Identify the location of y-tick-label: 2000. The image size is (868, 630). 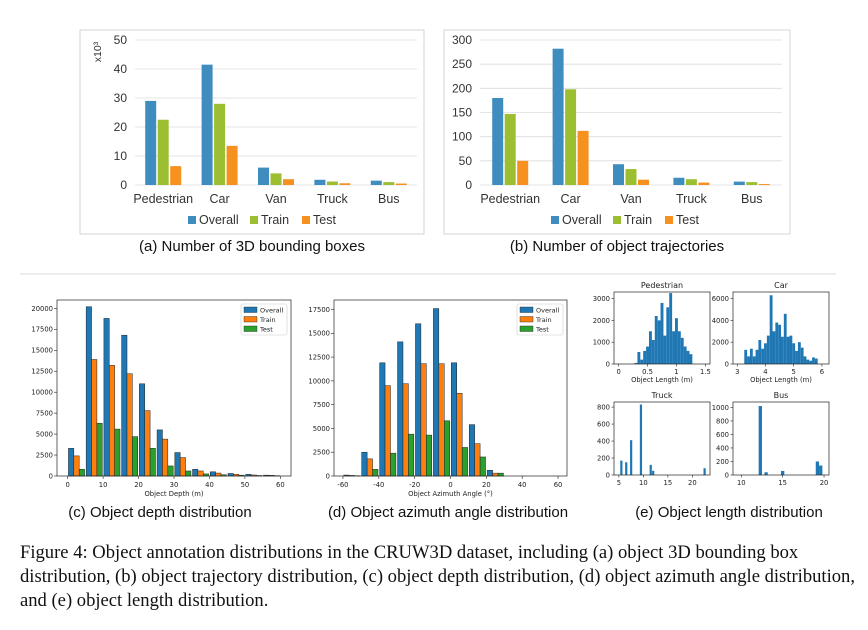
(601, 321).